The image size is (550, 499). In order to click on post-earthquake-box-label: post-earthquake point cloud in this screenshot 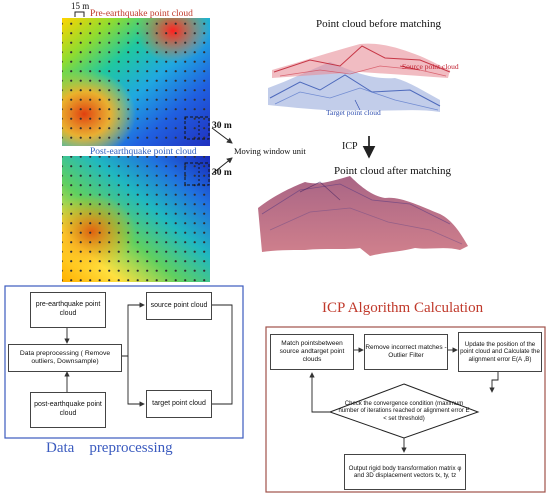, I will do `click(68, 409)`.